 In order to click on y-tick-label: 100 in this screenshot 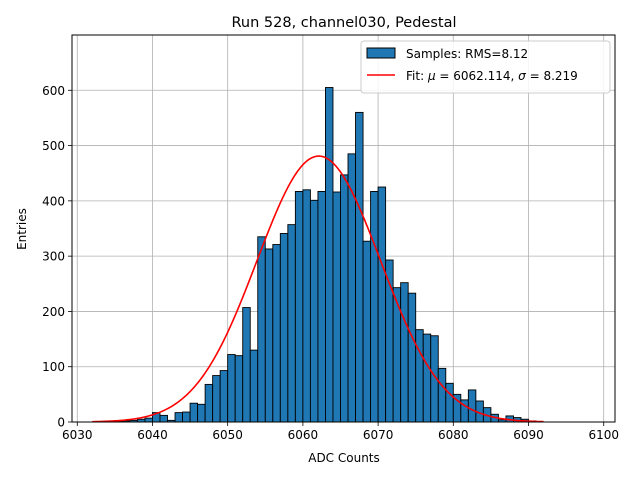, I will do `click(53, 367)`.